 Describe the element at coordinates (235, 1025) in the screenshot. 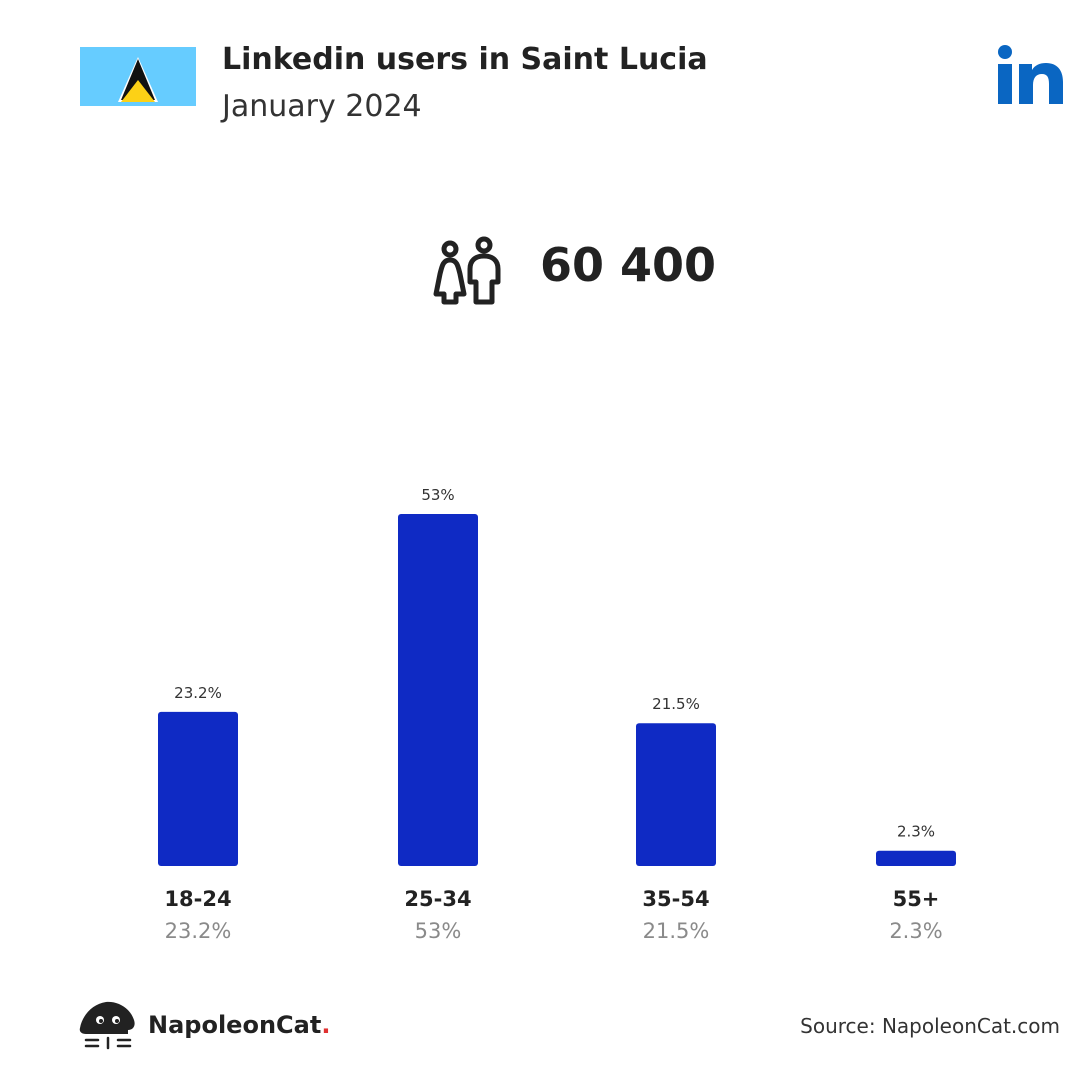

I see `footer-brand-text: NapoleonCat` at that location.